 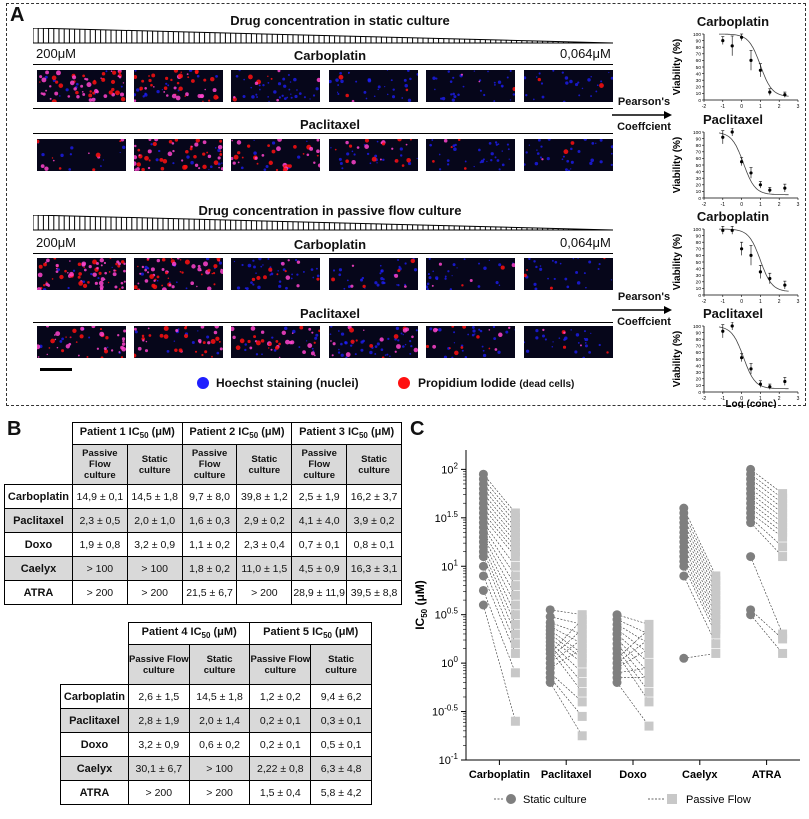 What do you see at coordinates (219, 432) in the screenshot?
I see `header-text: Patient 2 IC` at bounding box center [219, 432].